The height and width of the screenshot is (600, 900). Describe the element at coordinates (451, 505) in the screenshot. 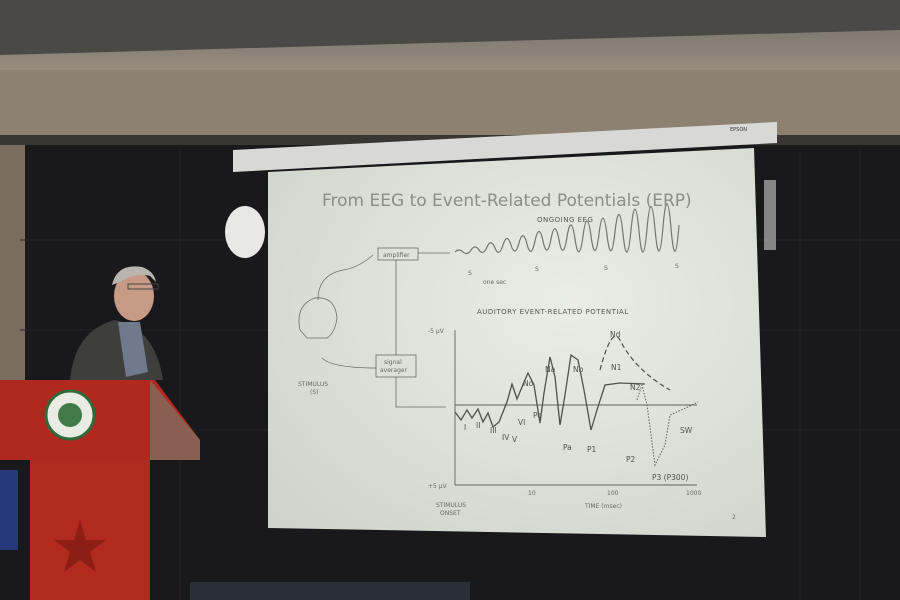

I see `onset-label: STIMULUS` at that location.